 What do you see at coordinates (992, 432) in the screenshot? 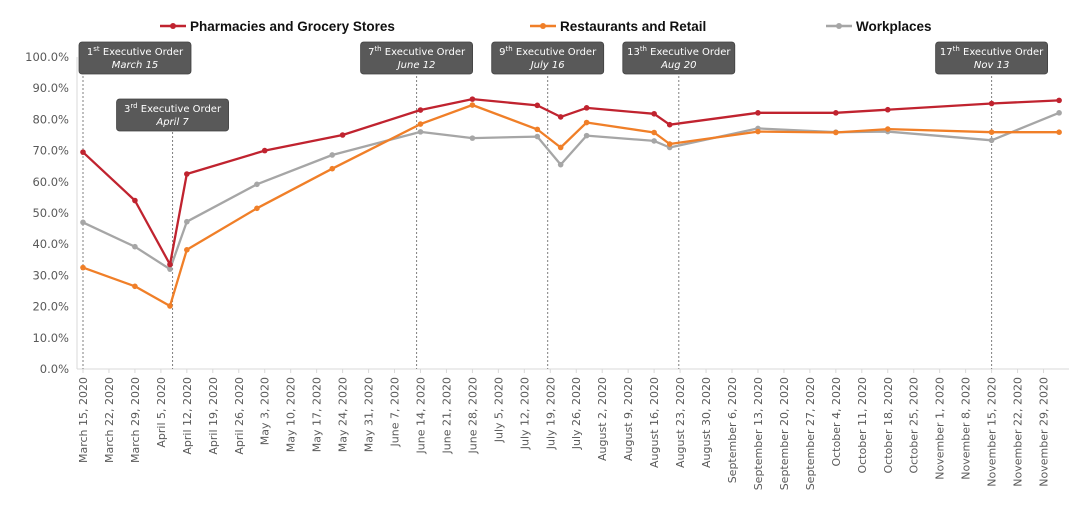
I see `x-tick-label: November 15, 2020` at bounding box center [992, 432].